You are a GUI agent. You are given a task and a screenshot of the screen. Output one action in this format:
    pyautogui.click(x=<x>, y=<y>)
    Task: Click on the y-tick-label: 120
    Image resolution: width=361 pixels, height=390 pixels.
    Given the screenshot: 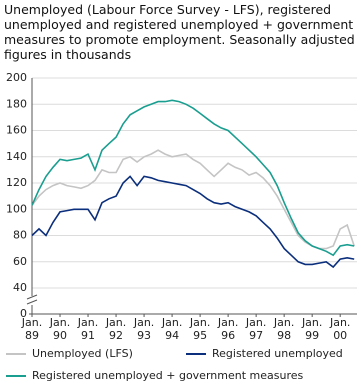 What is the action you would take?
    pyautogui.click(x=16, y=182)
    